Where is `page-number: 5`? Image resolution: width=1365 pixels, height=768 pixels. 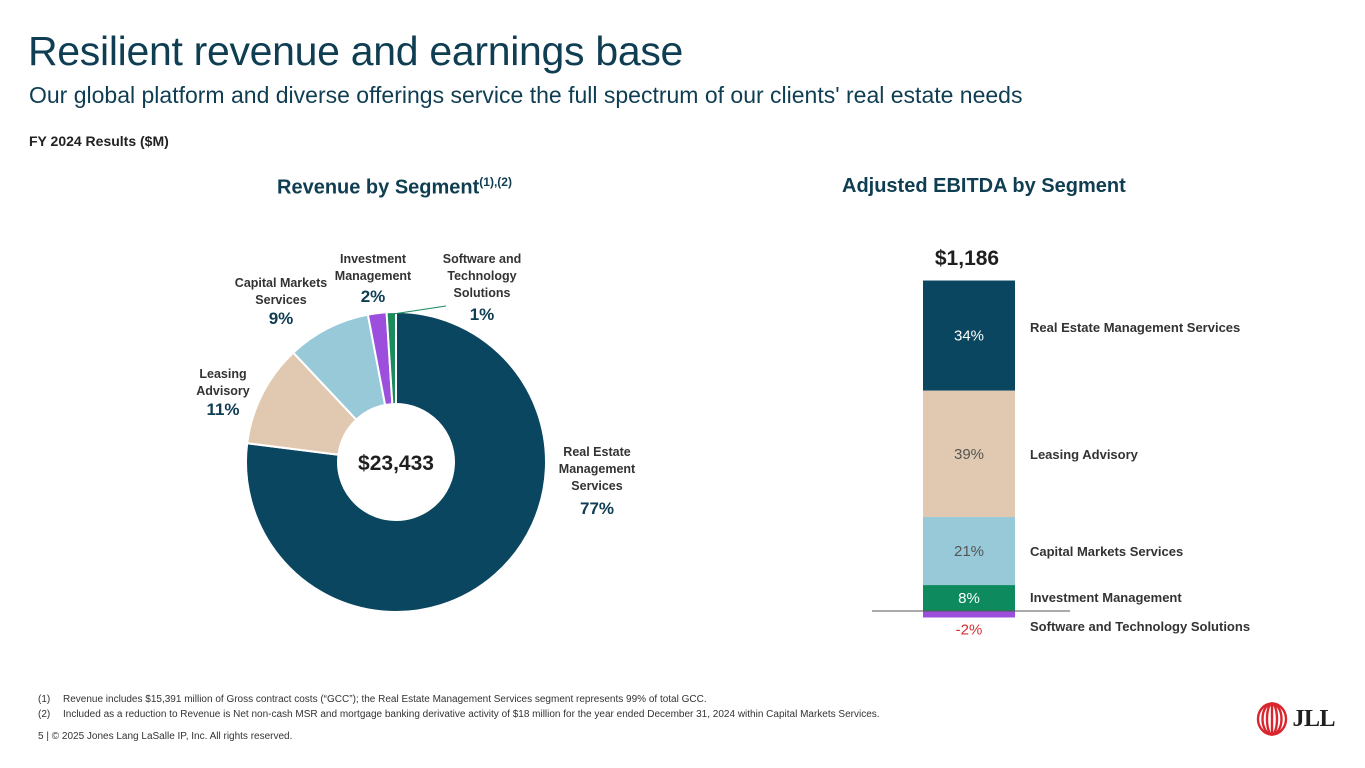
page-number: 5 is located at coordinates (41, 736).